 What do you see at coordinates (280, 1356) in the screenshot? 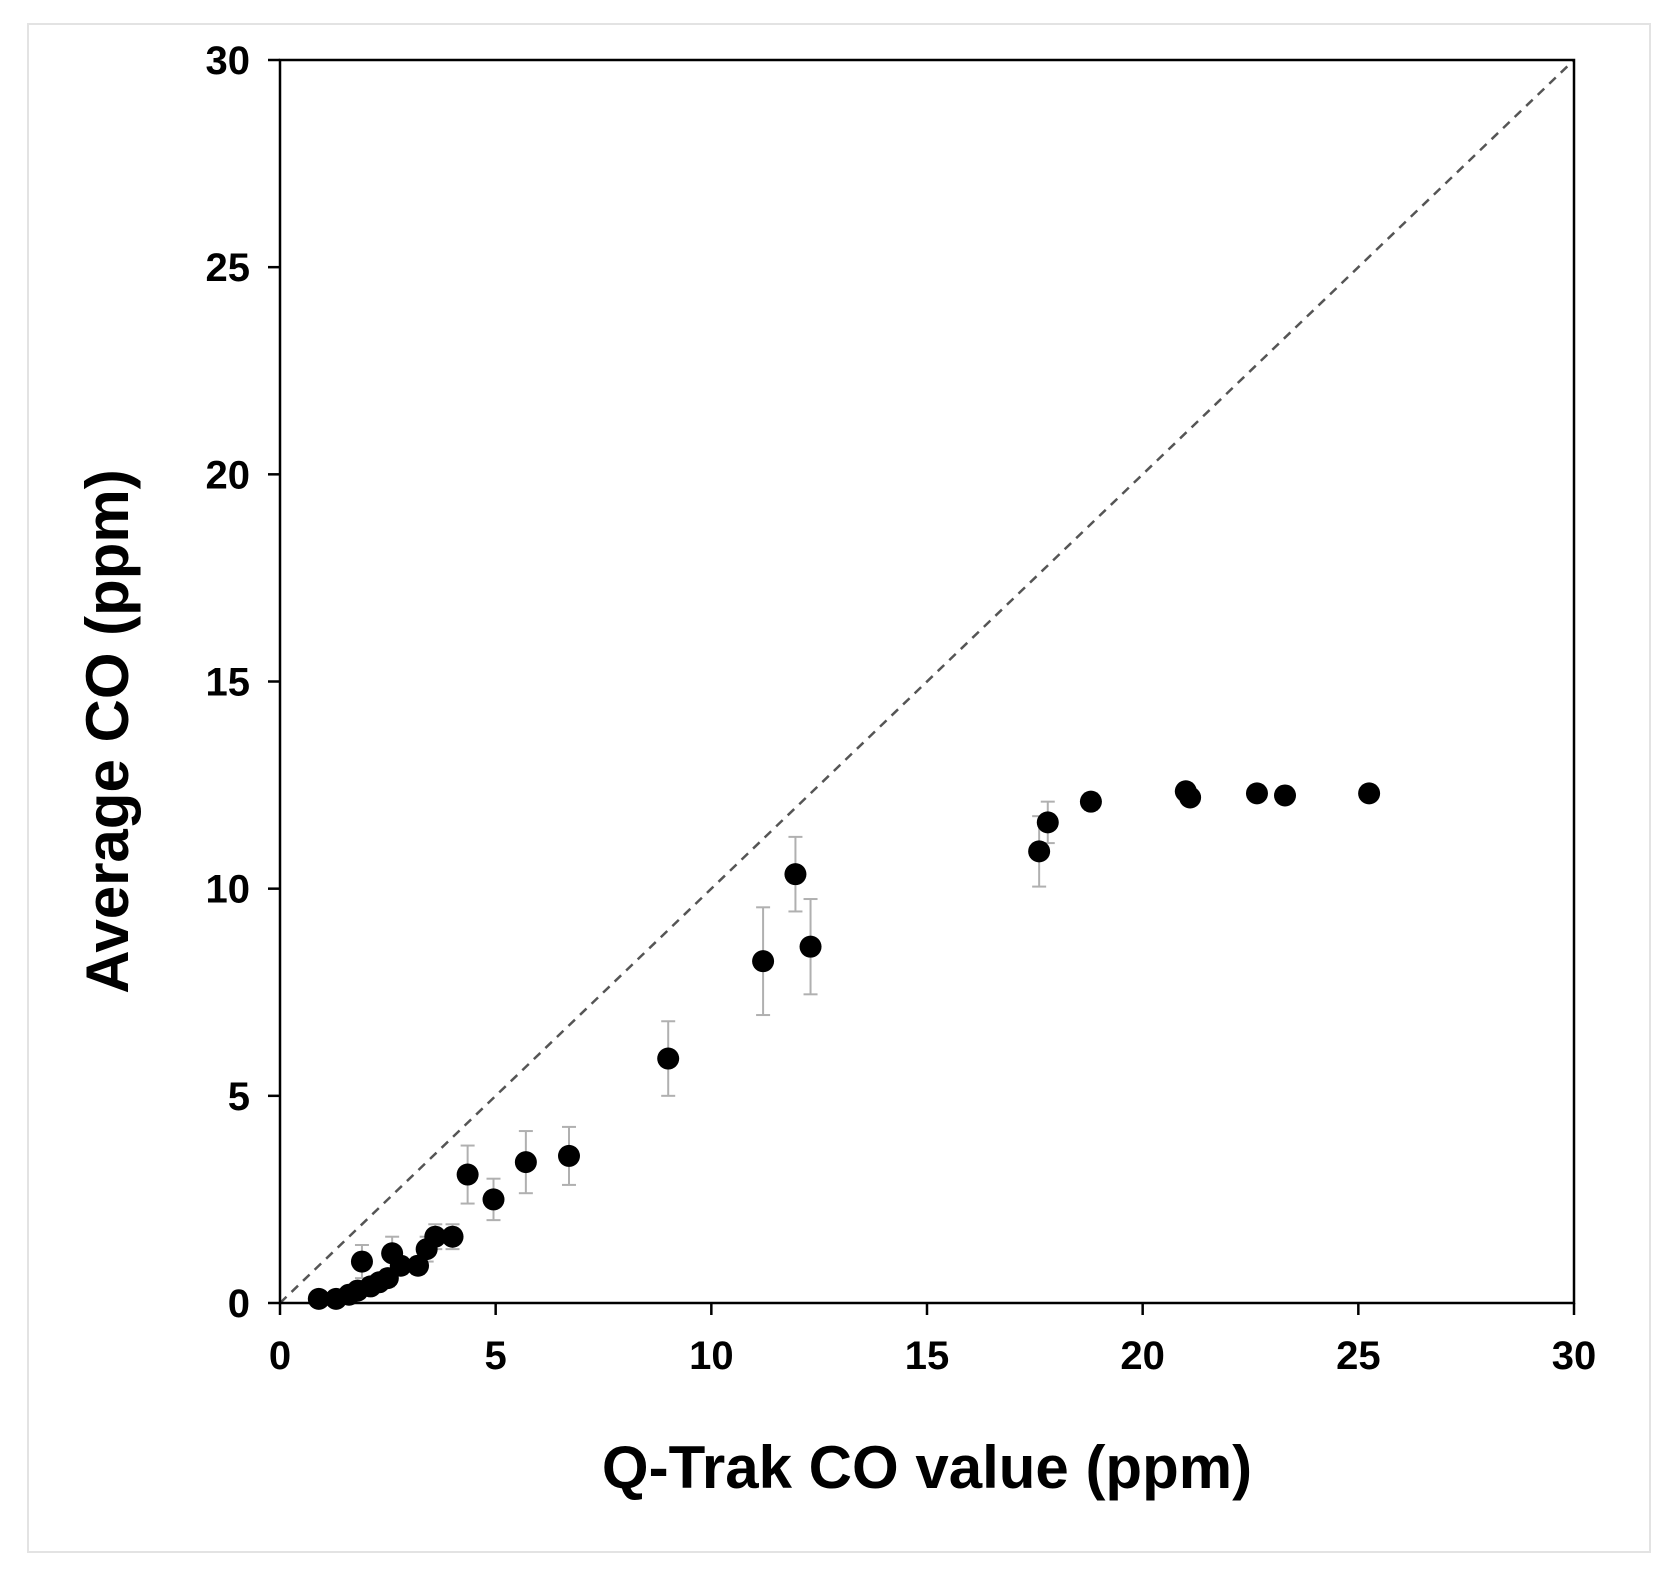
I see `x-tick-label: 0` at bounding box center [280, 1356].